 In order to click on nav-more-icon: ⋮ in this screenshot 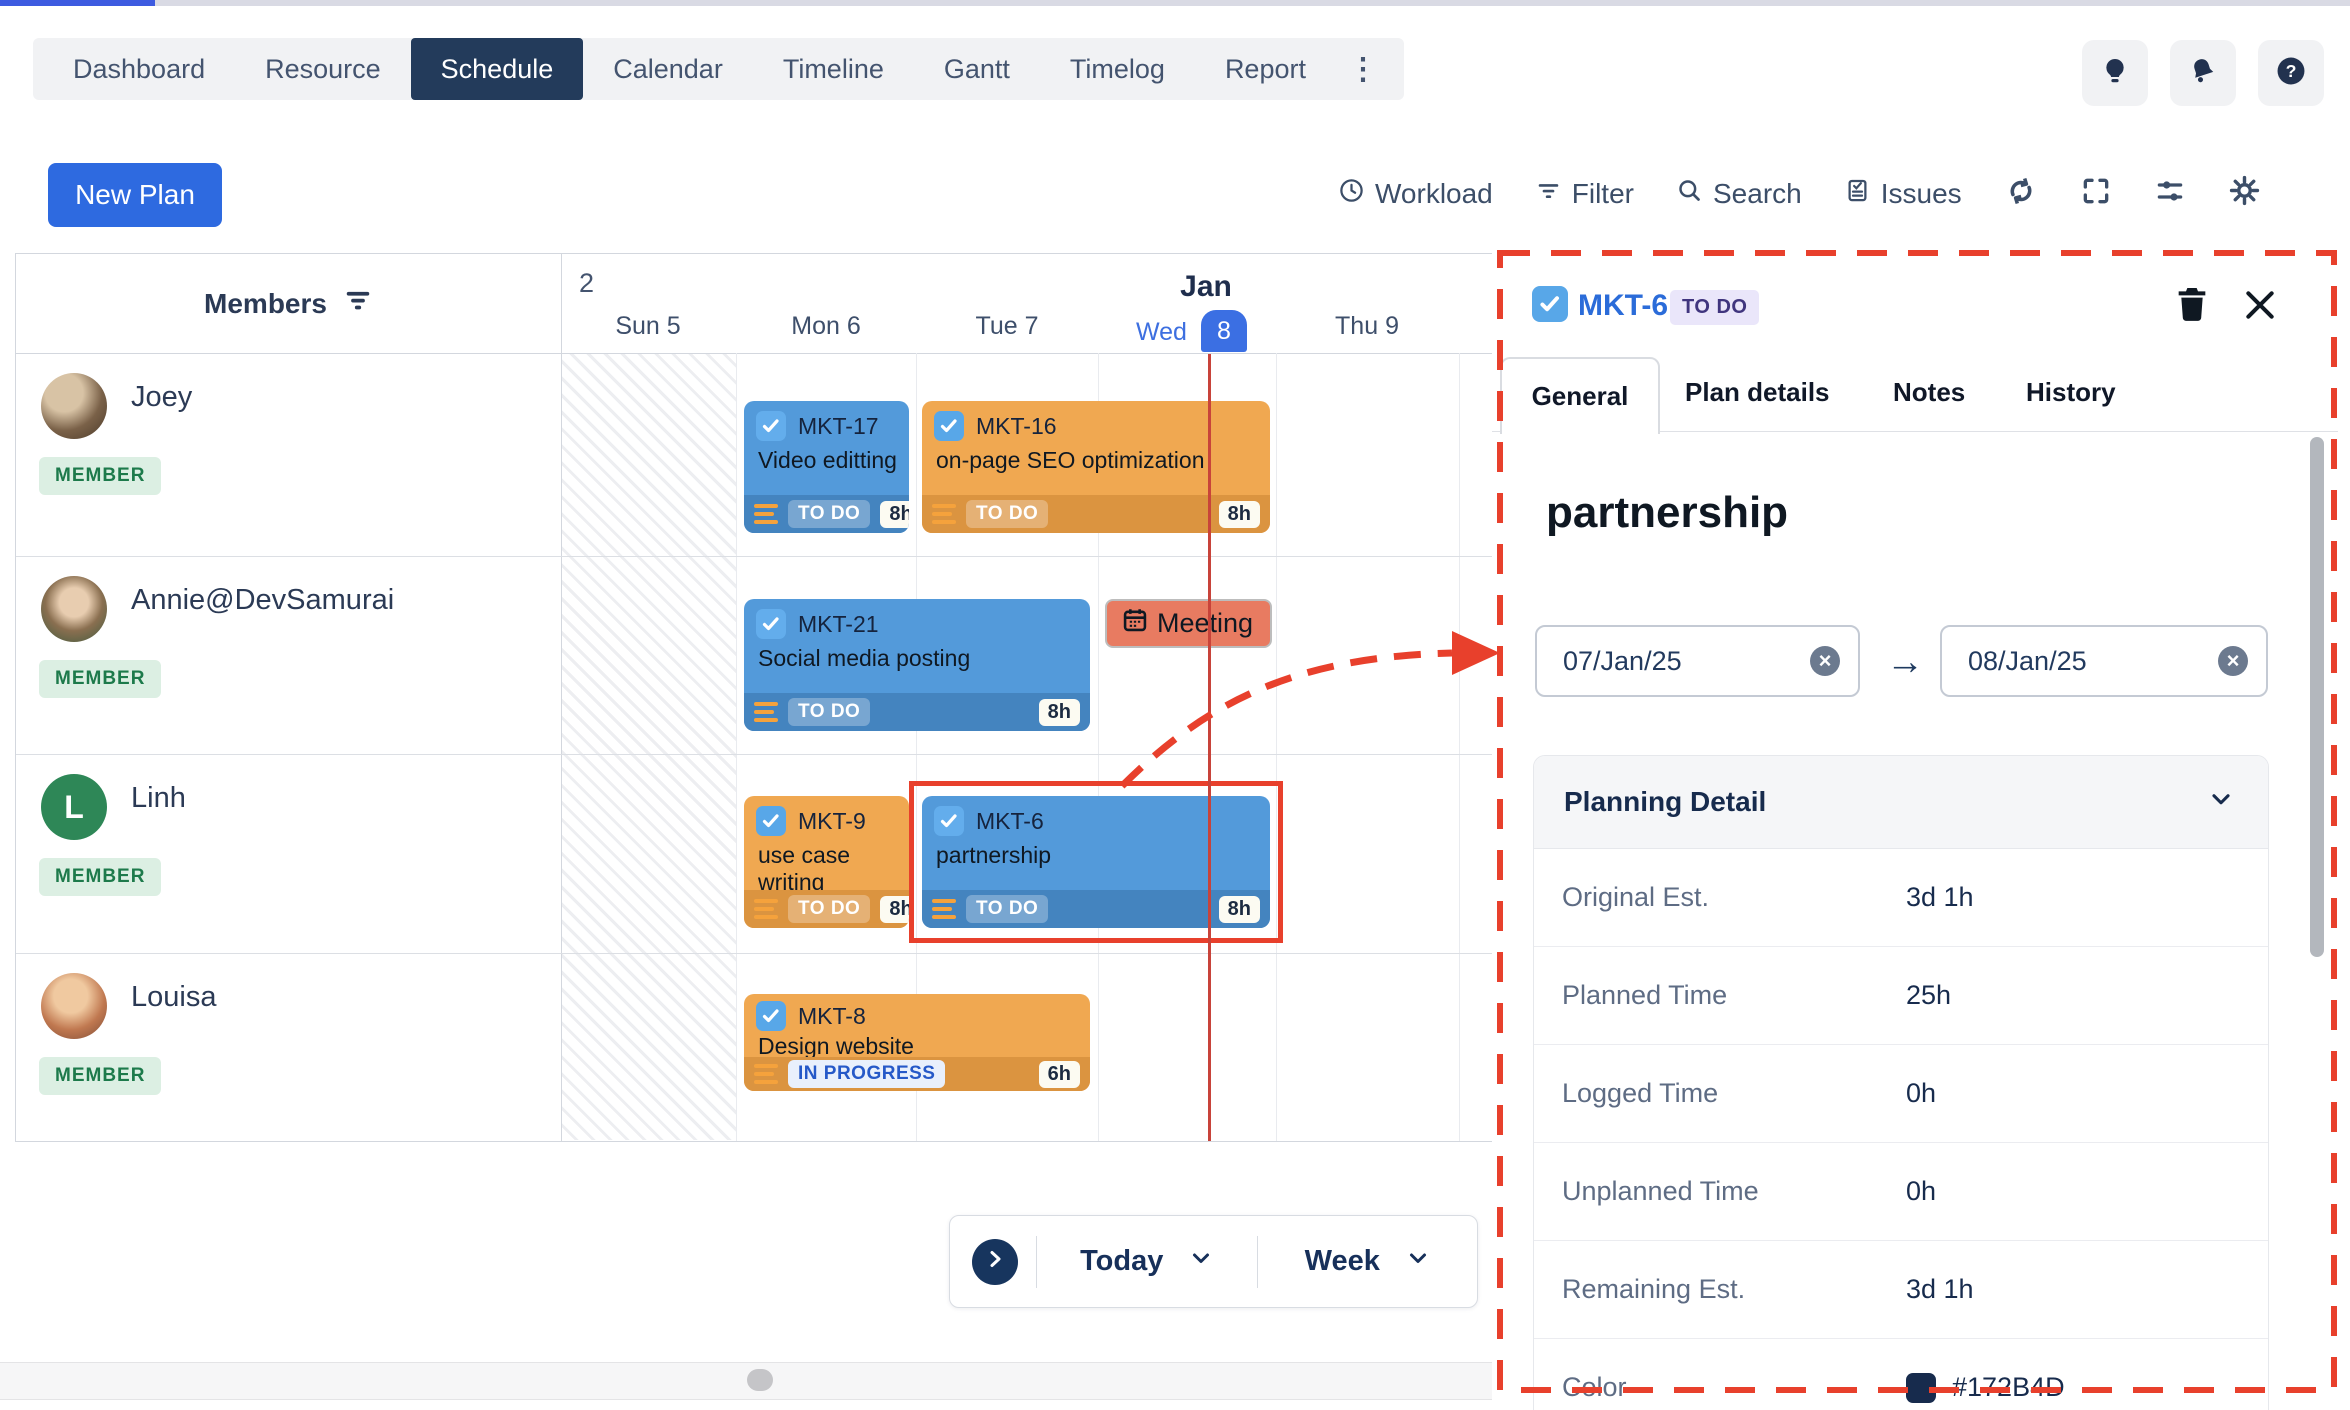, I will do `click(1362, 69)`.